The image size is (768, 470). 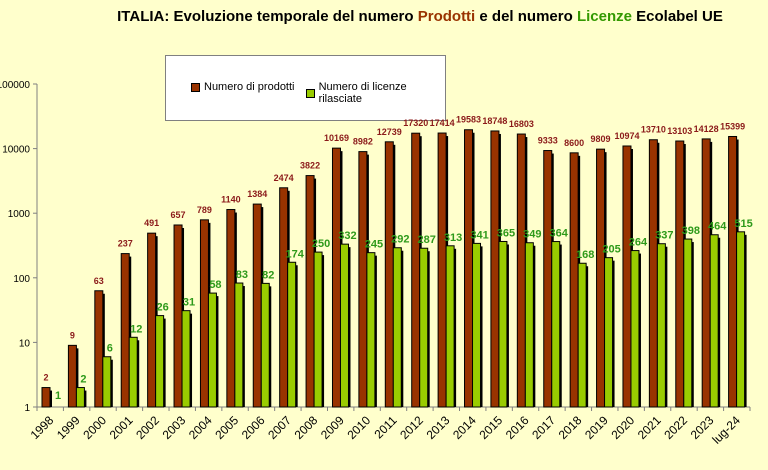 I want to click on data-label-prodotti: 18748, so click(x=494, y=121).